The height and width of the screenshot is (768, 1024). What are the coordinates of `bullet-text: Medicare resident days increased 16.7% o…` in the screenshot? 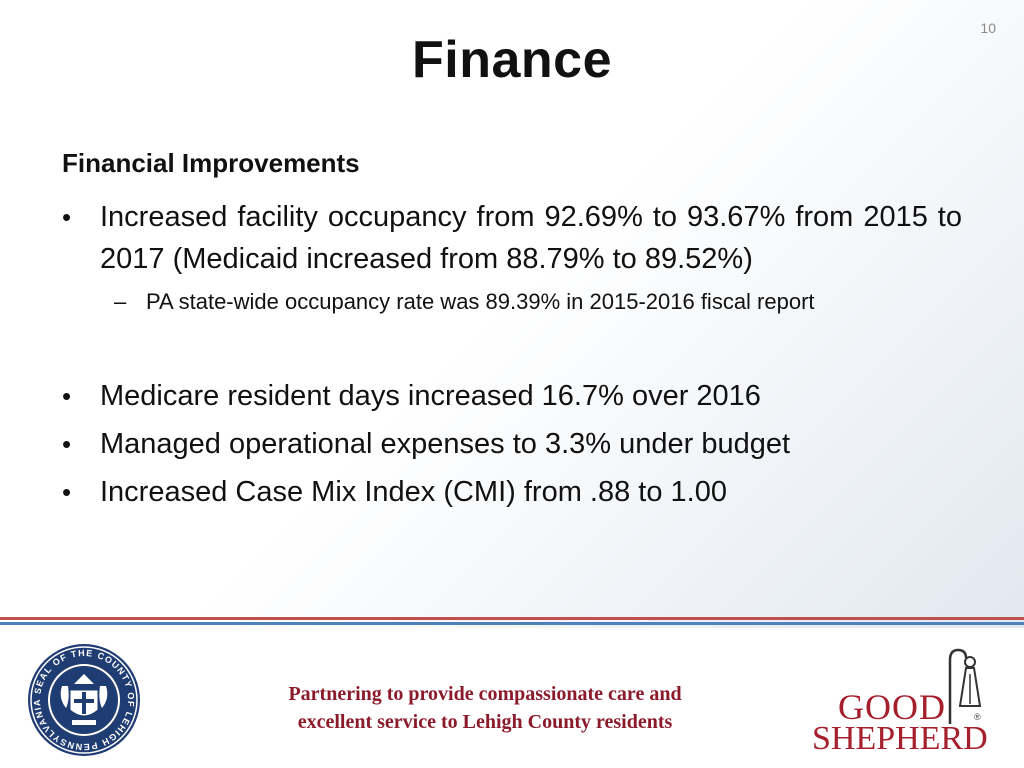 It's located at (430, 396).